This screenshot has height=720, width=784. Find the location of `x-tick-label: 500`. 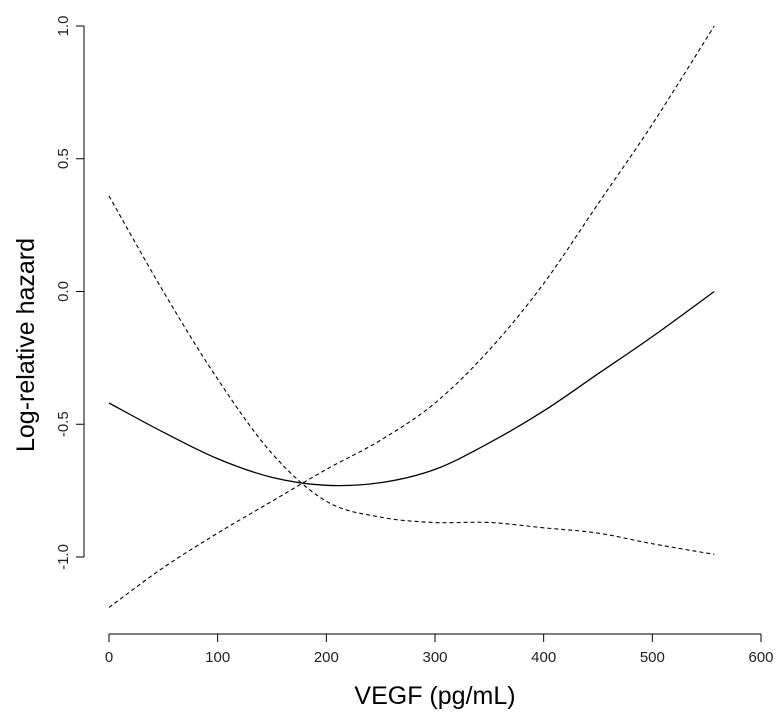

x-tick-label: 500 is located at coordinates (652, 657).